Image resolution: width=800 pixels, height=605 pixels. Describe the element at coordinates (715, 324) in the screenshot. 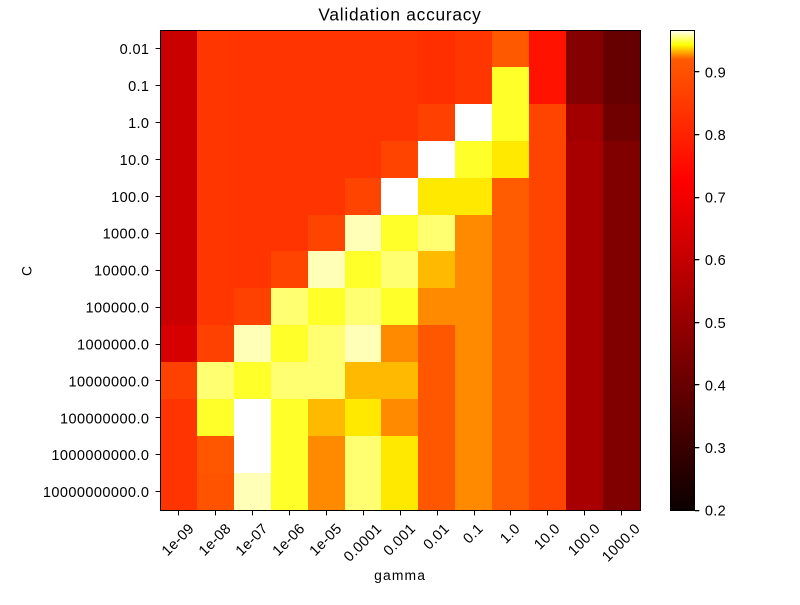

I see `svg-text: 0.5` at that location.